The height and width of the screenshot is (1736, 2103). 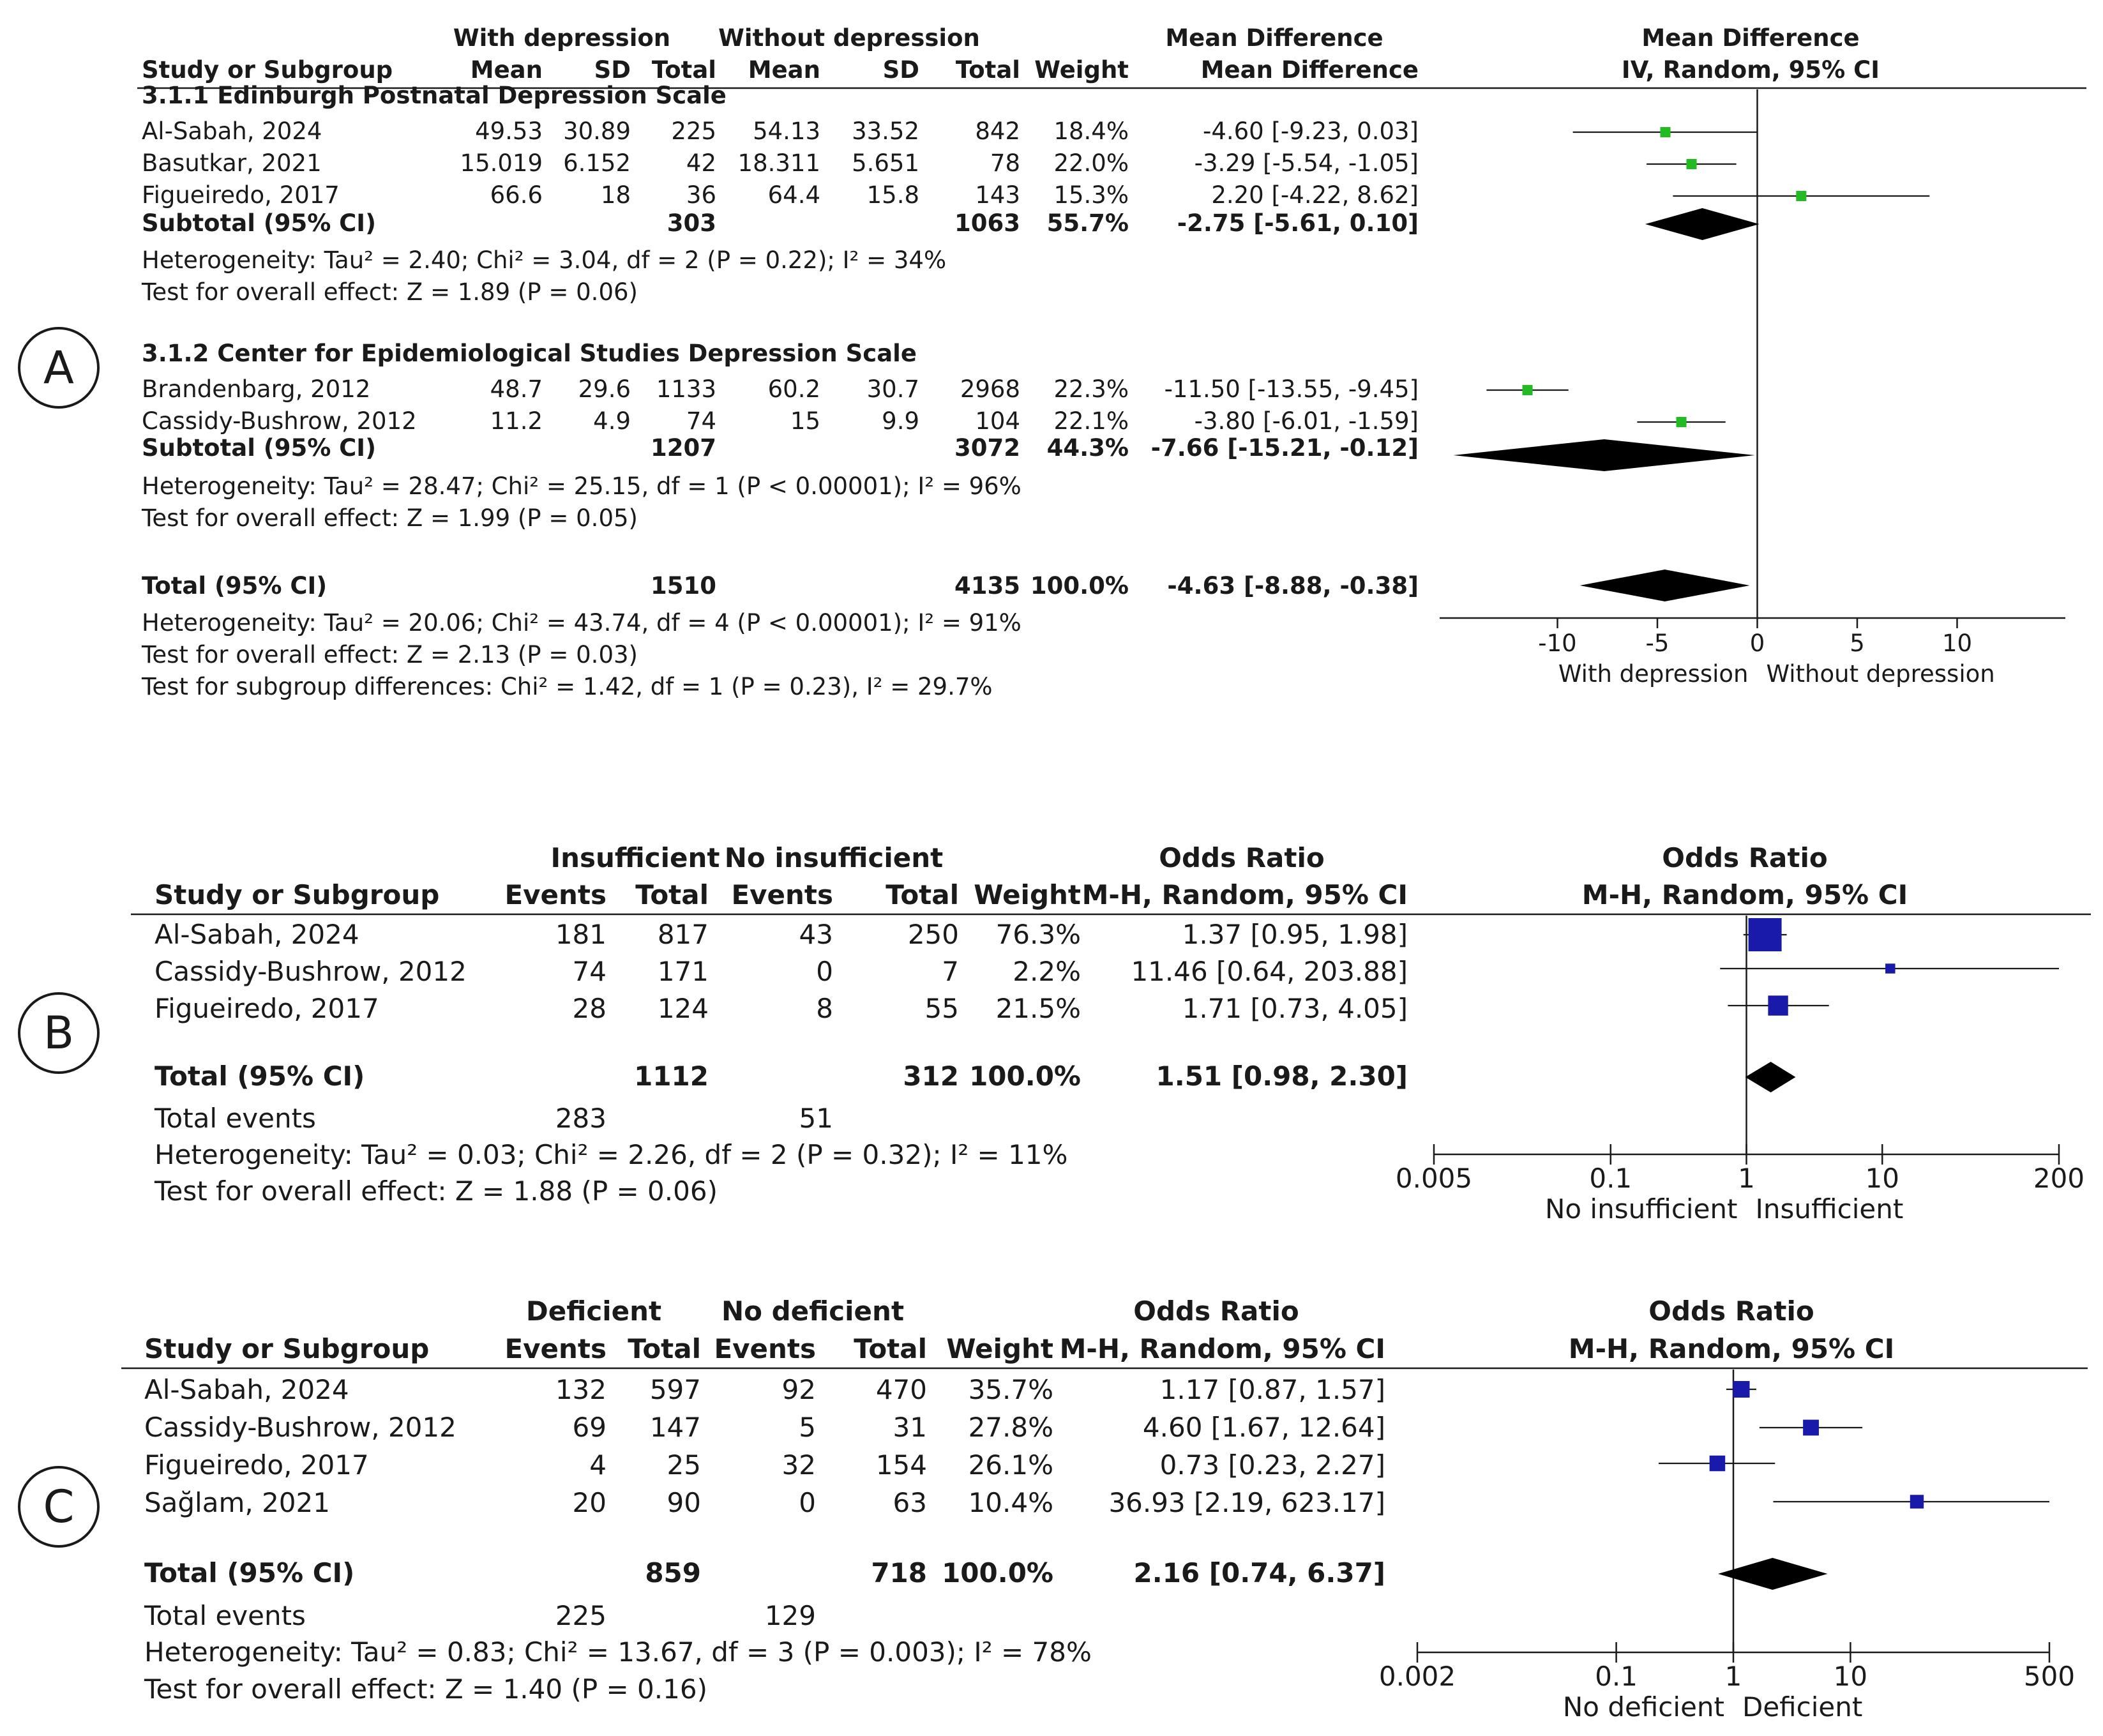 I want to click on table-cell: 18.4%, so click(x=1091, y=131).